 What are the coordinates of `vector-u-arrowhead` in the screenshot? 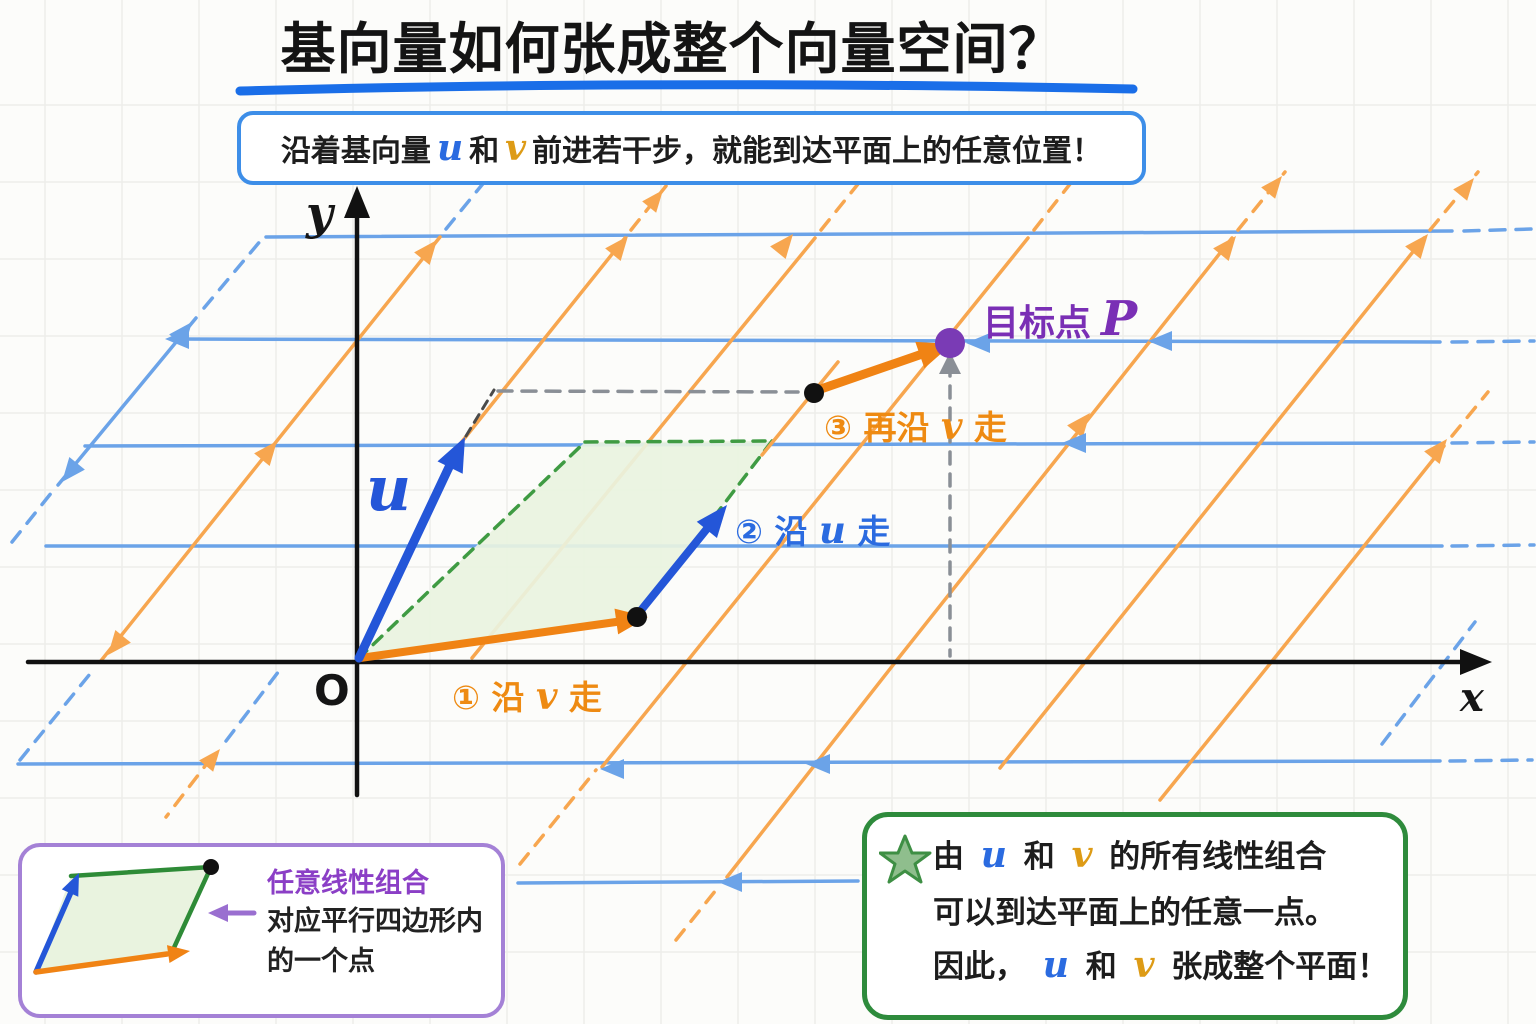 It's located at (451, 455).